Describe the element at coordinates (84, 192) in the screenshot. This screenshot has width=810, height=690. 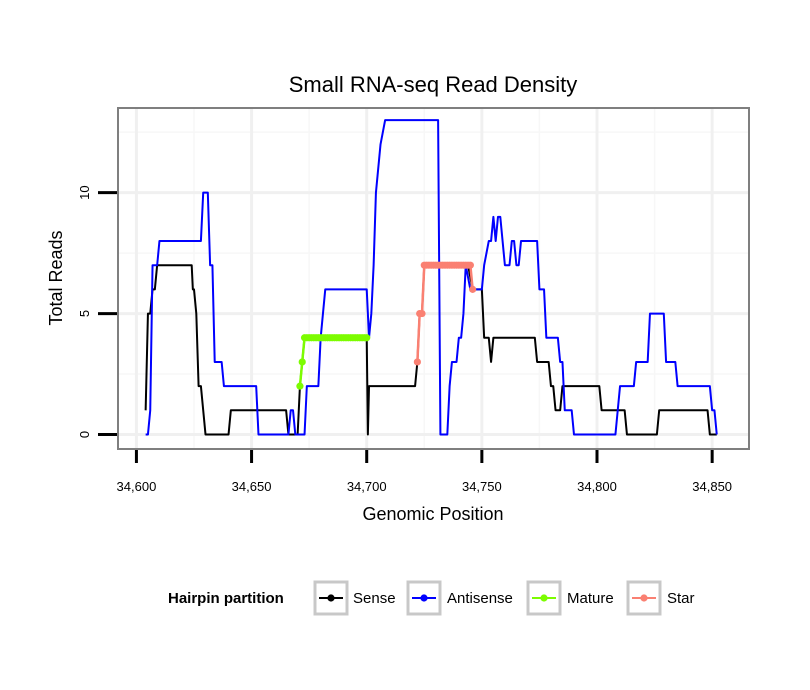
I see `y-tick-label: 10` at that location.